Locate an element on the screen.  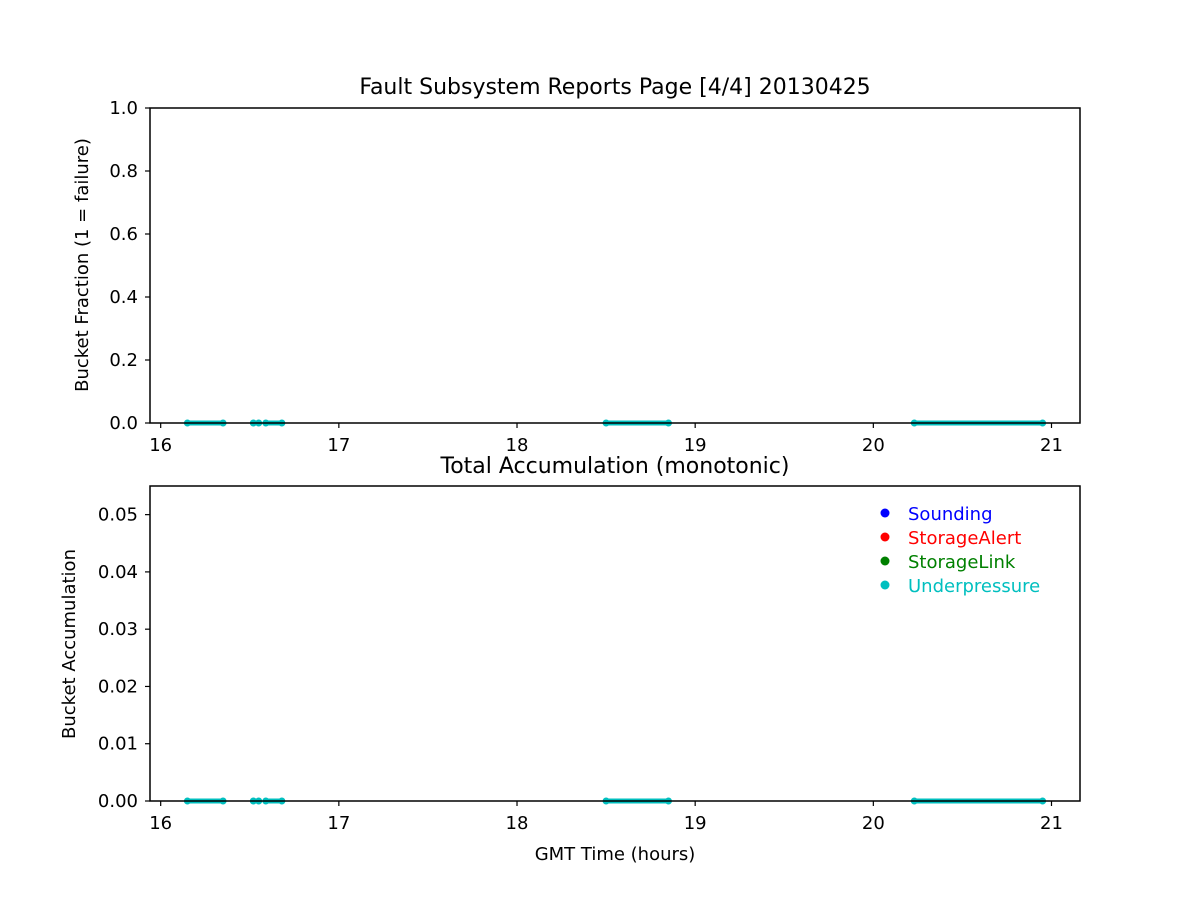
accumulation-x-tick-label: 20 is located at coordinates (873, 823).